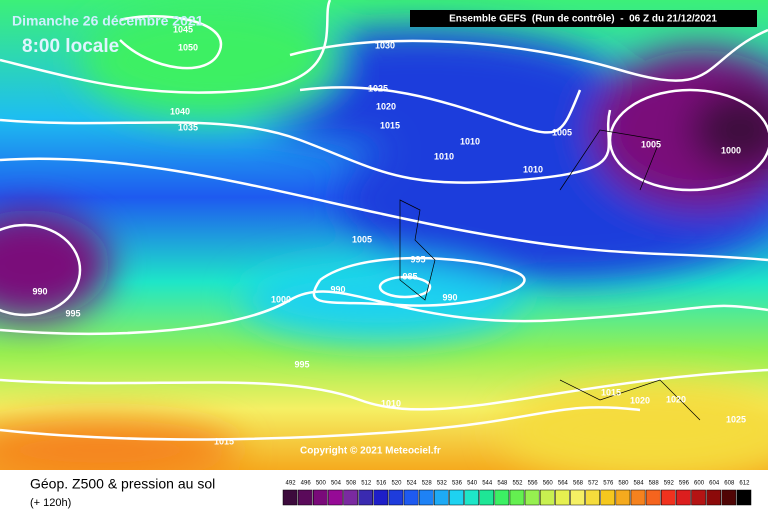  Describe the element at coordinates (654, 484) in the screenshot. I see `scale-label: 588` at that location.